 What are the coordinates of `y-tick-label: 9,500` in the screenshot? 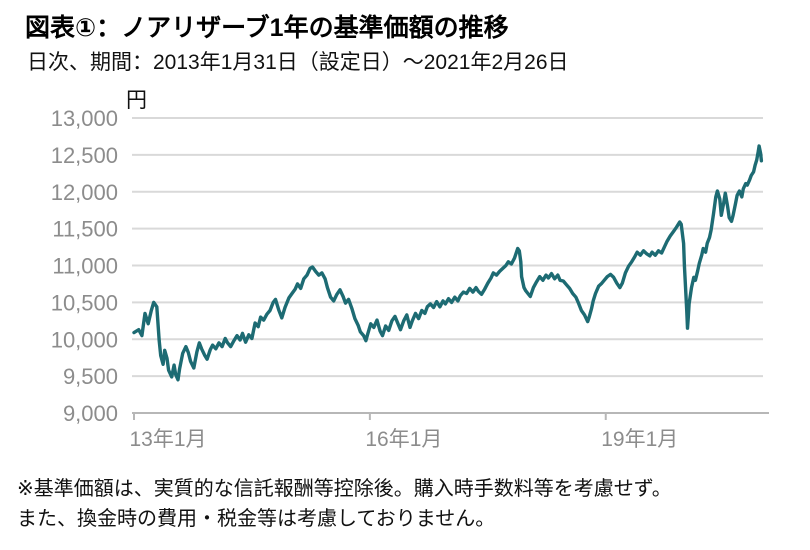 It's located at (90, 376).